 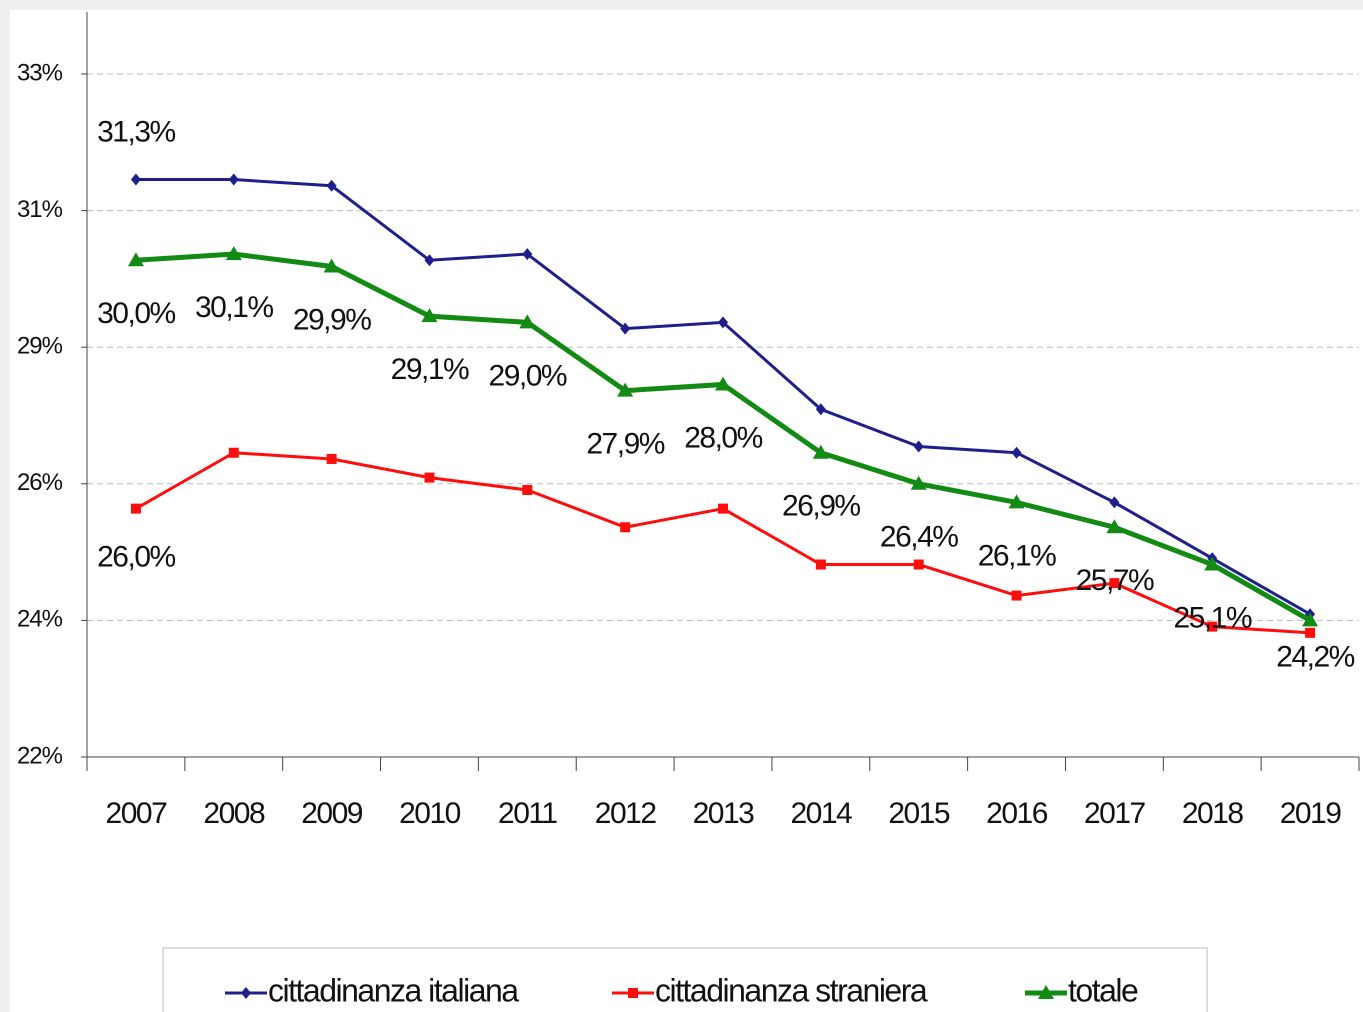 I want to click on x-tick-label: 2012, so click(x=626, y=813).